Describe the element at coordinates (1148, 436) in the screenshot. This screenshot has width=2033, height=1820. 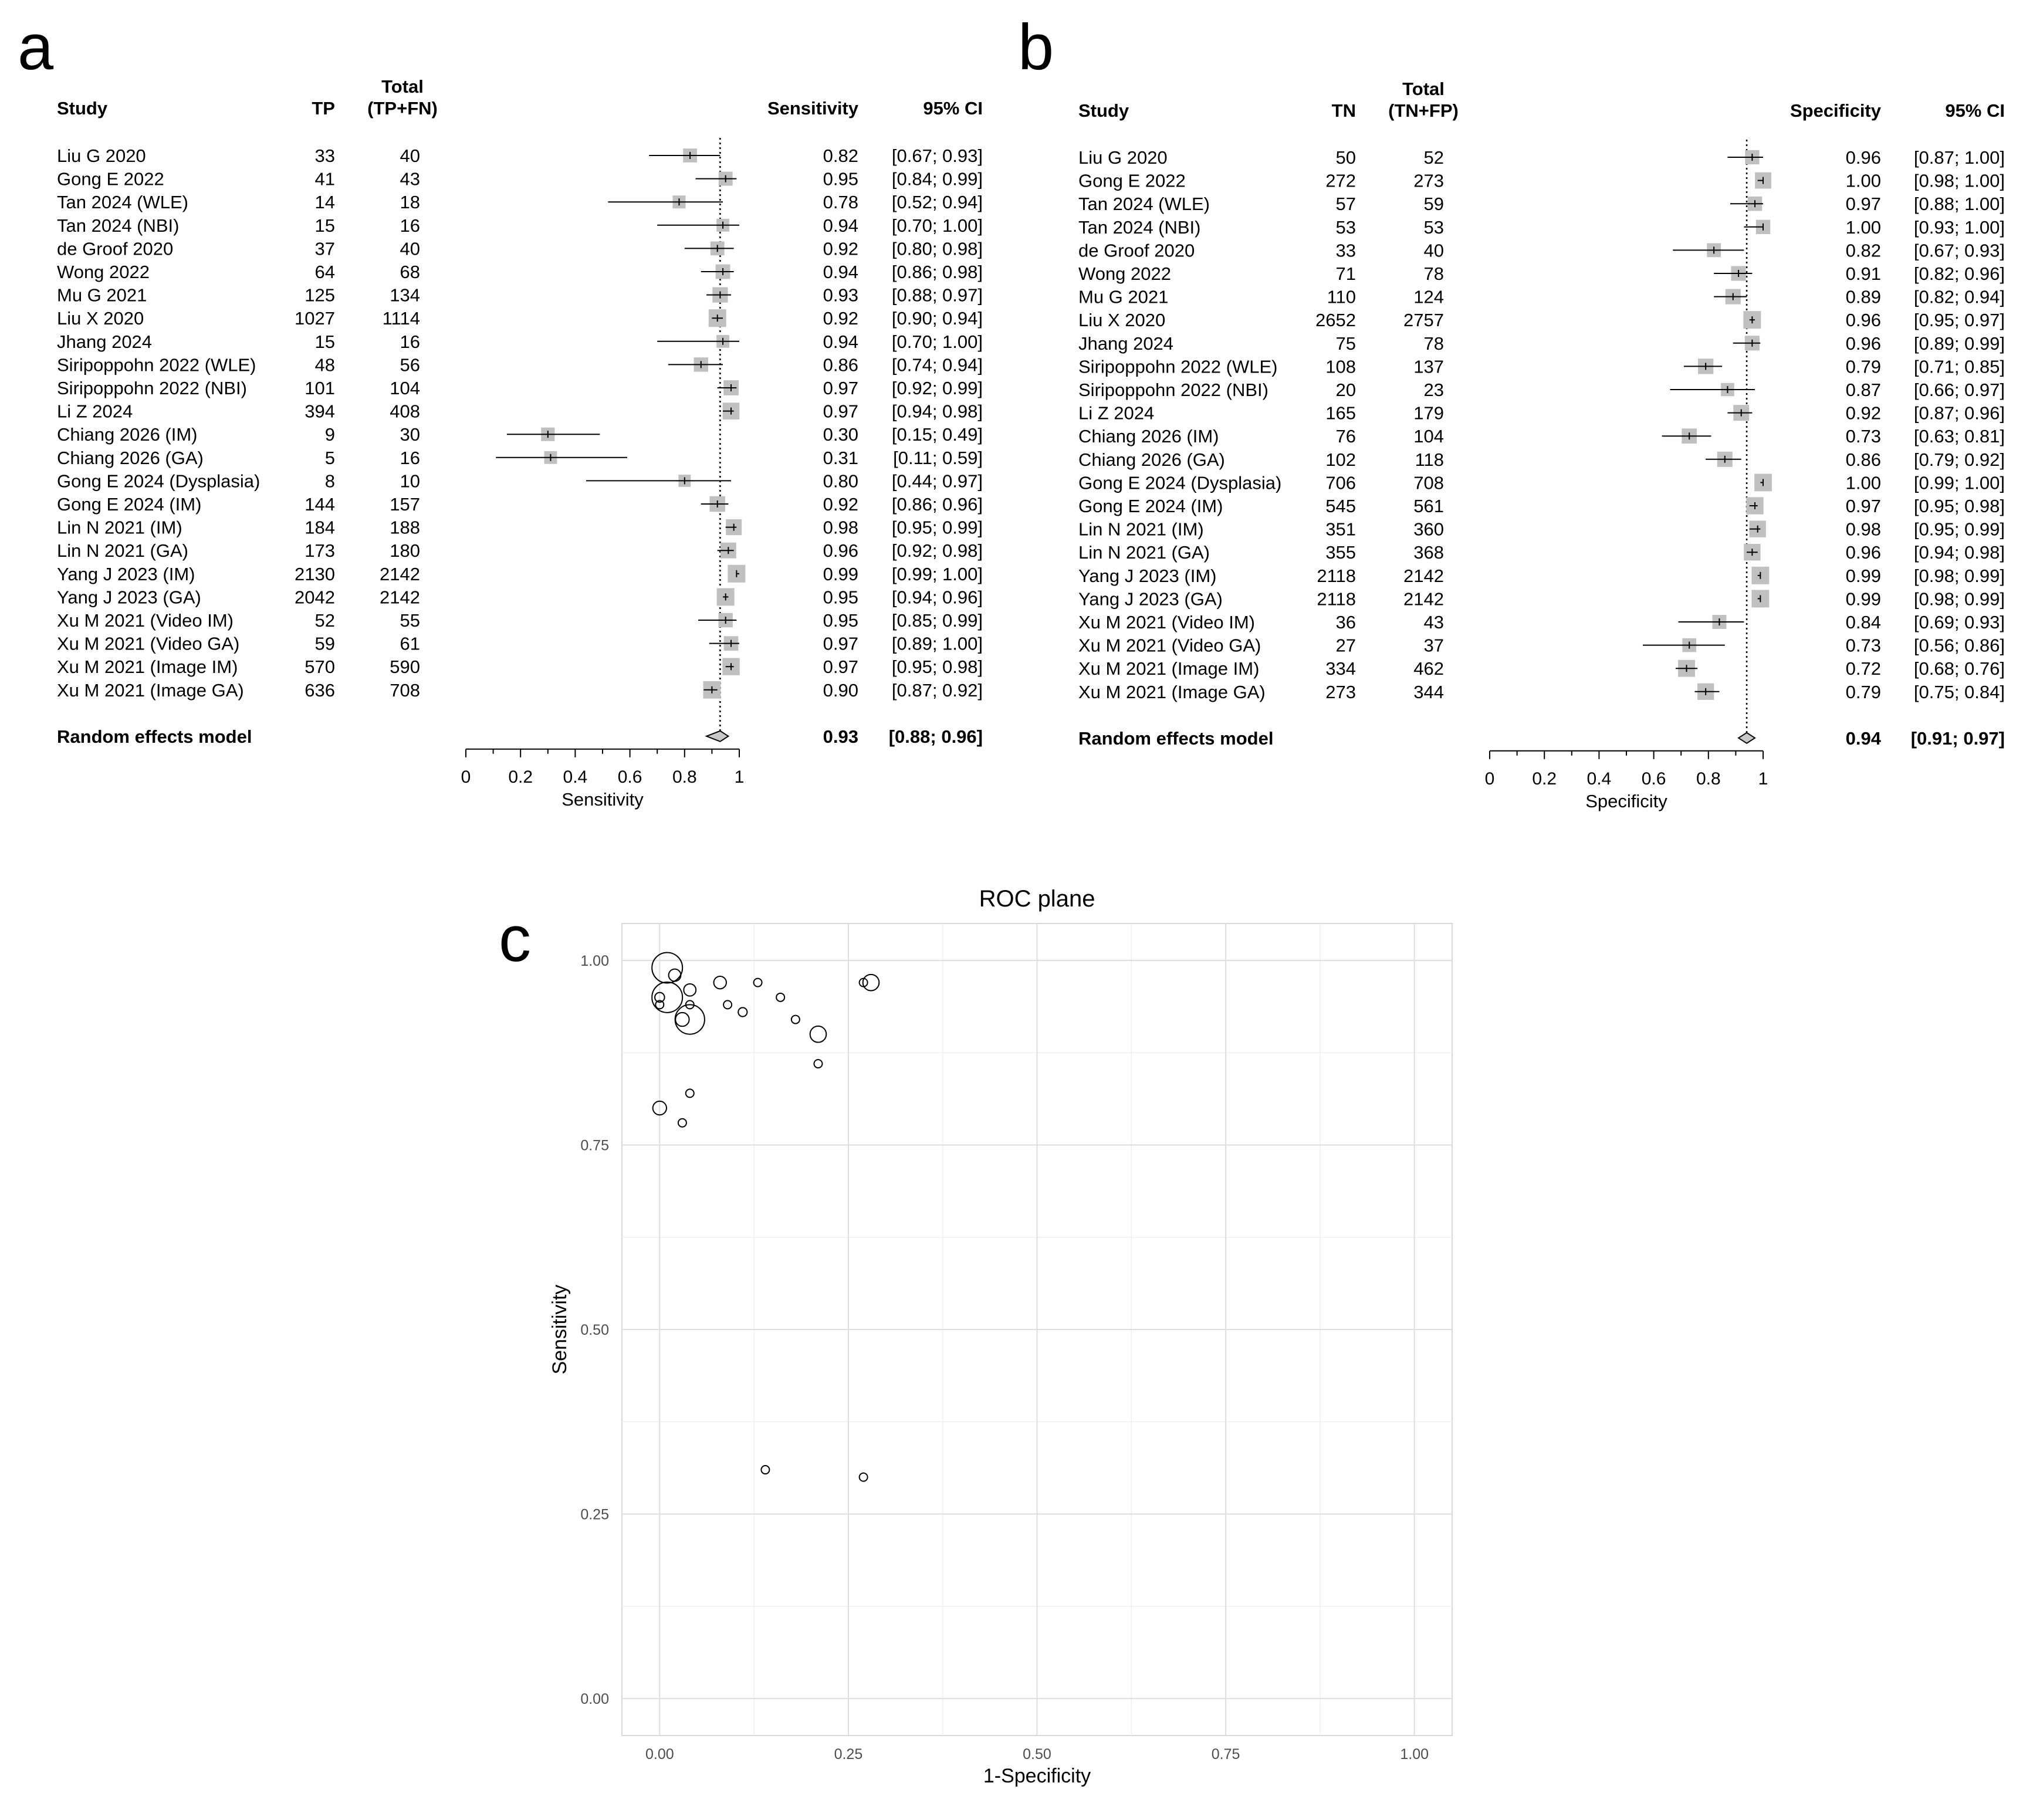
I see `study-name: Chiang 2026 (IM)` at that location.